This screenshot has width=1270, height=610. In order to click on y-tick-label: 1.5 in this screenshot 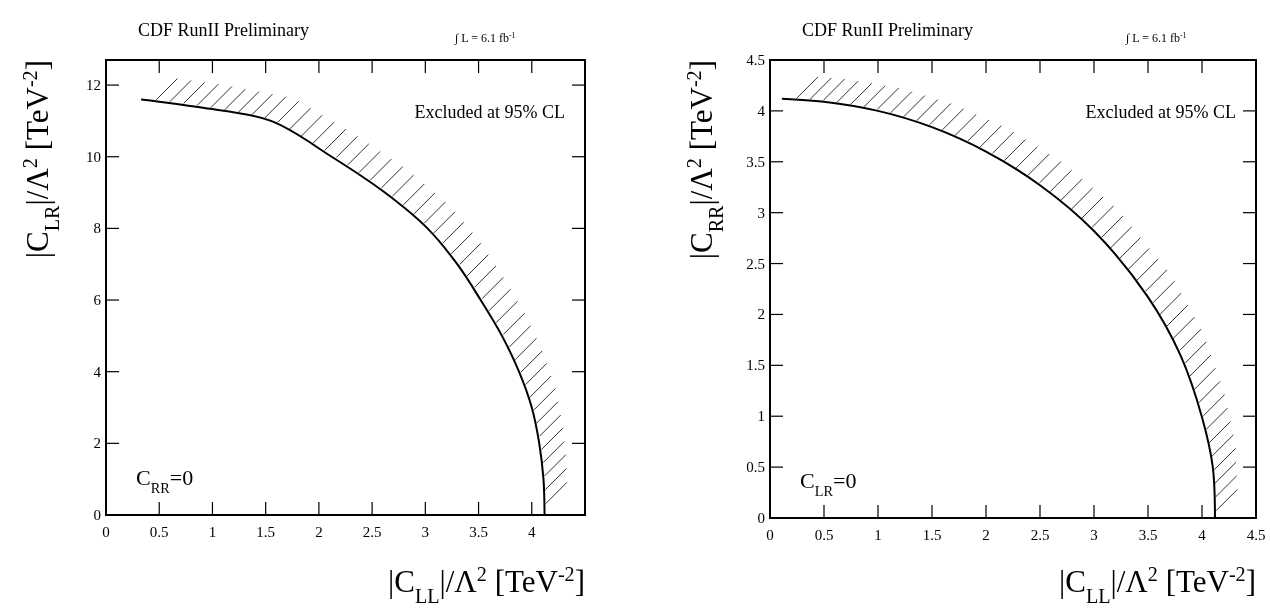, I will do `click(755, 365)`.